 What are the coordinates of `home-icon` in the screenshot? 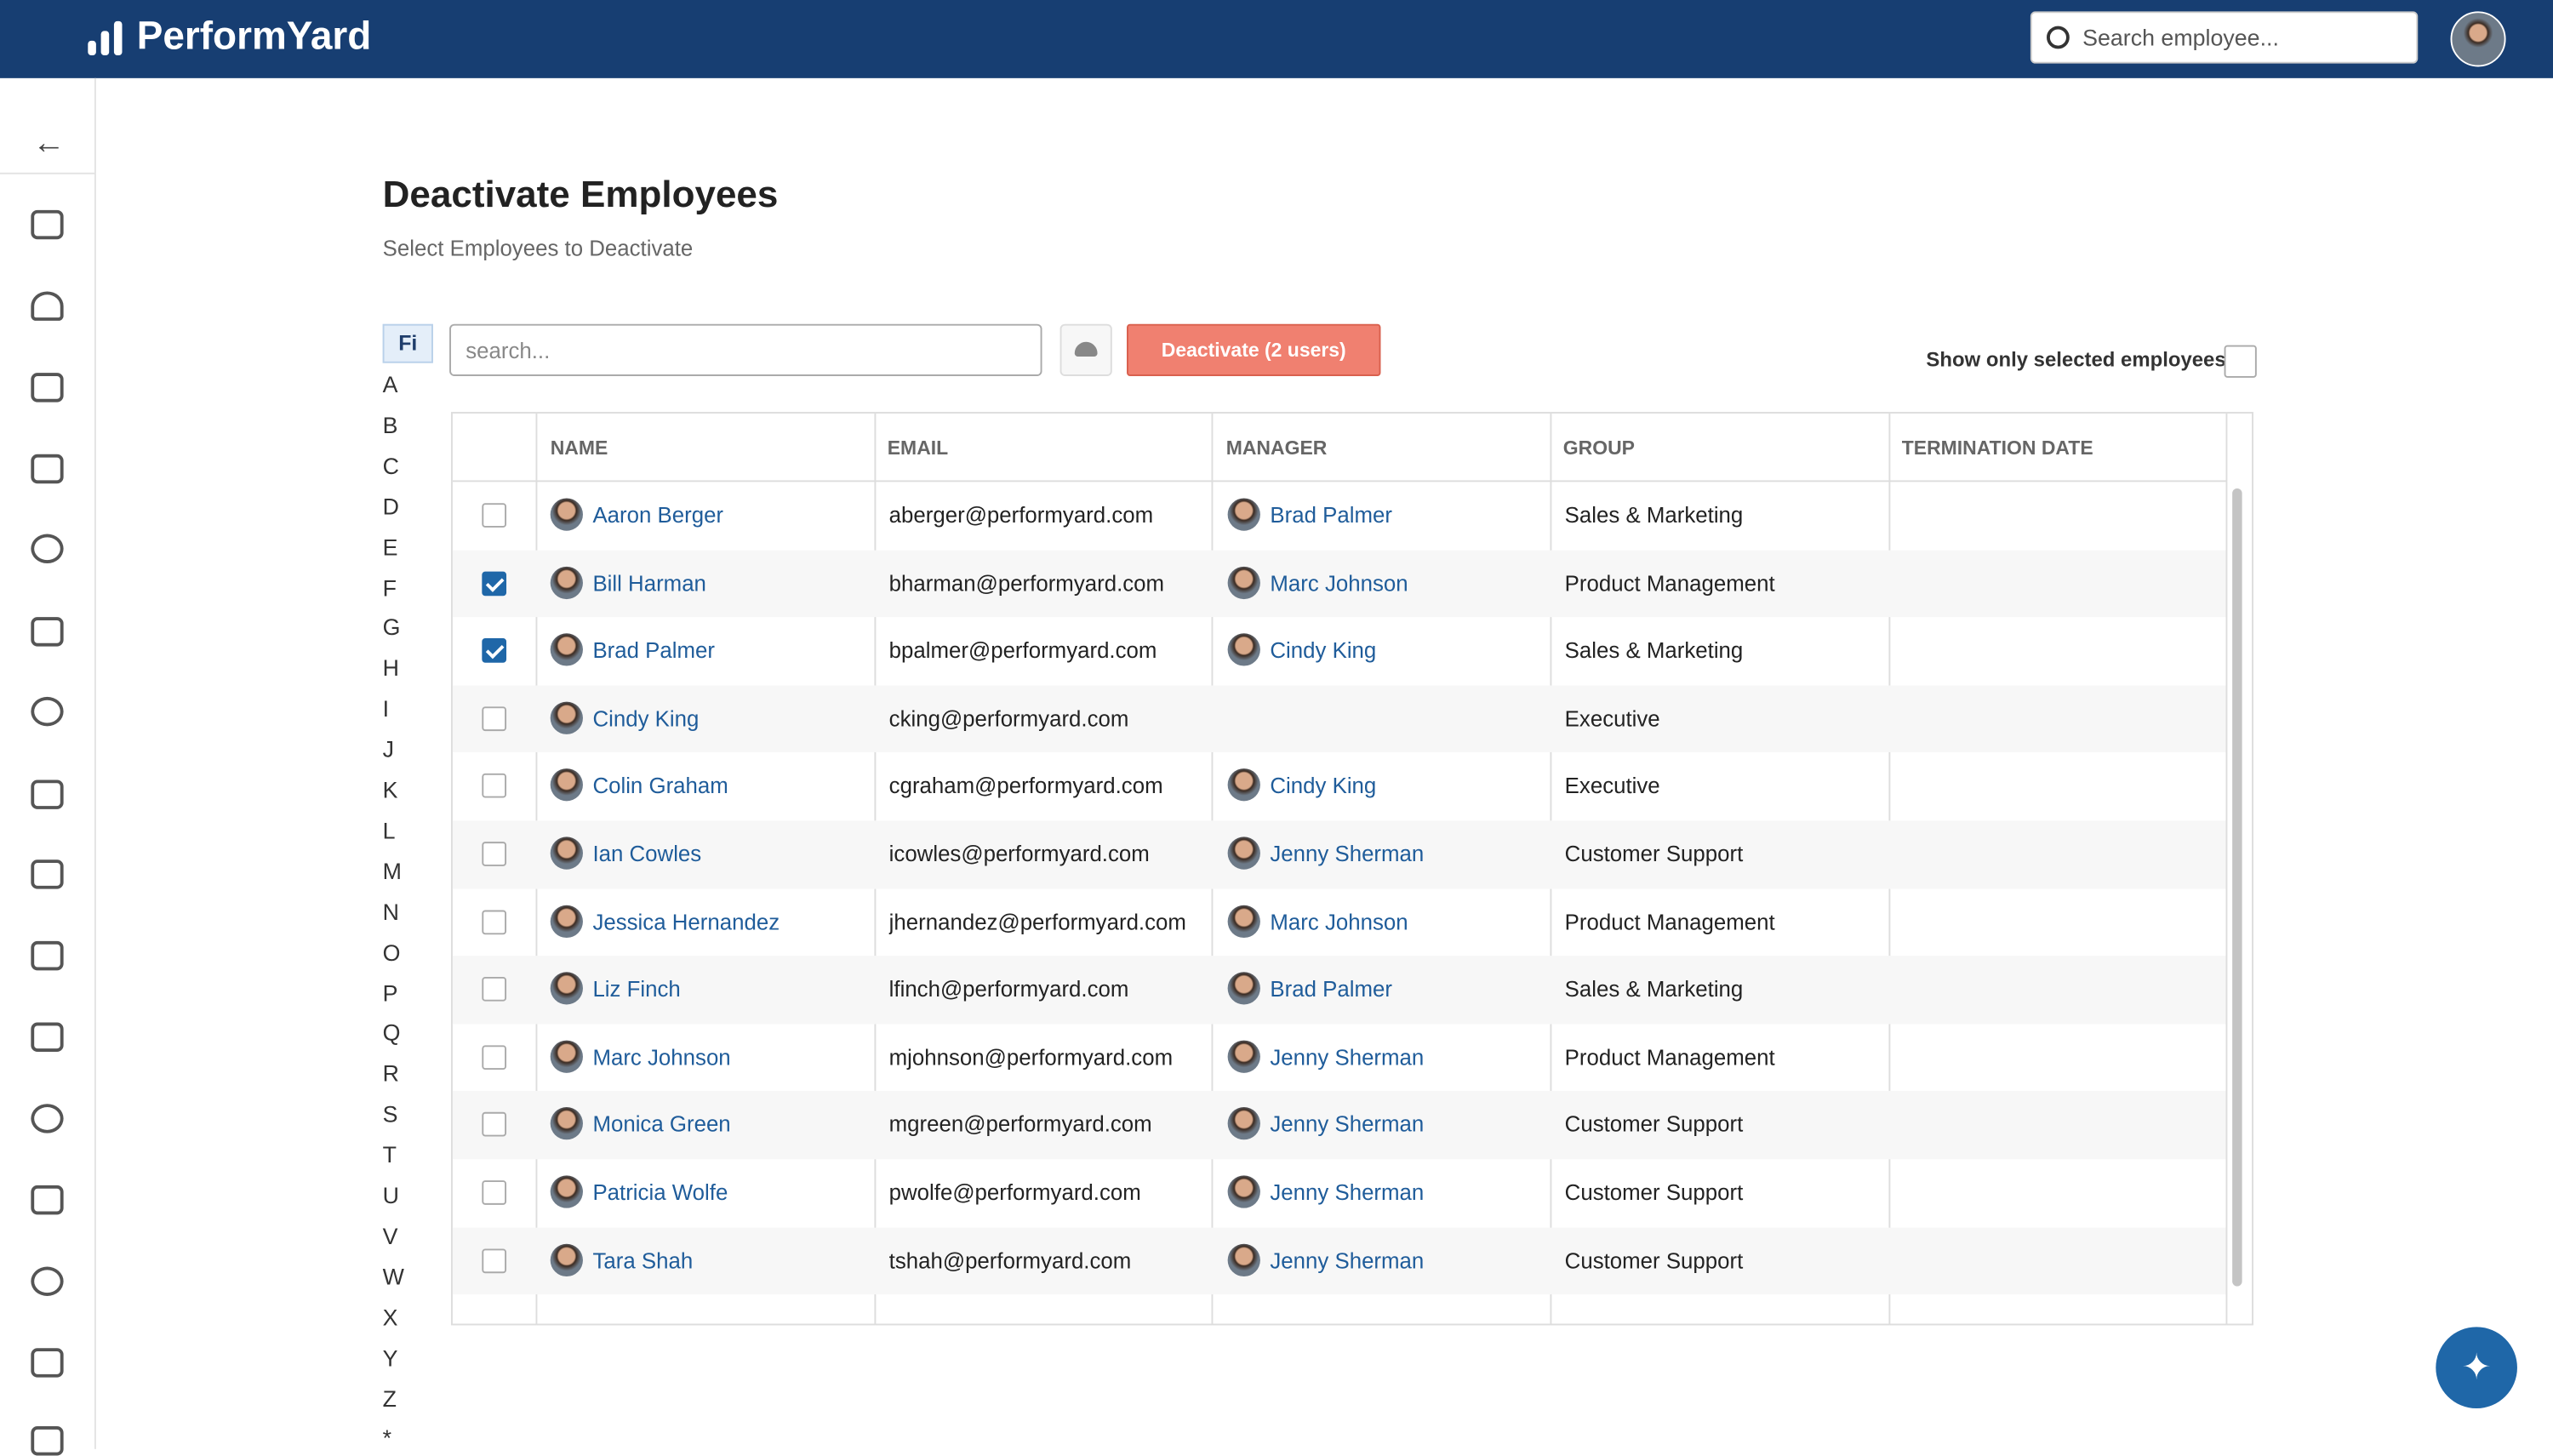 It's located at (47, 225).